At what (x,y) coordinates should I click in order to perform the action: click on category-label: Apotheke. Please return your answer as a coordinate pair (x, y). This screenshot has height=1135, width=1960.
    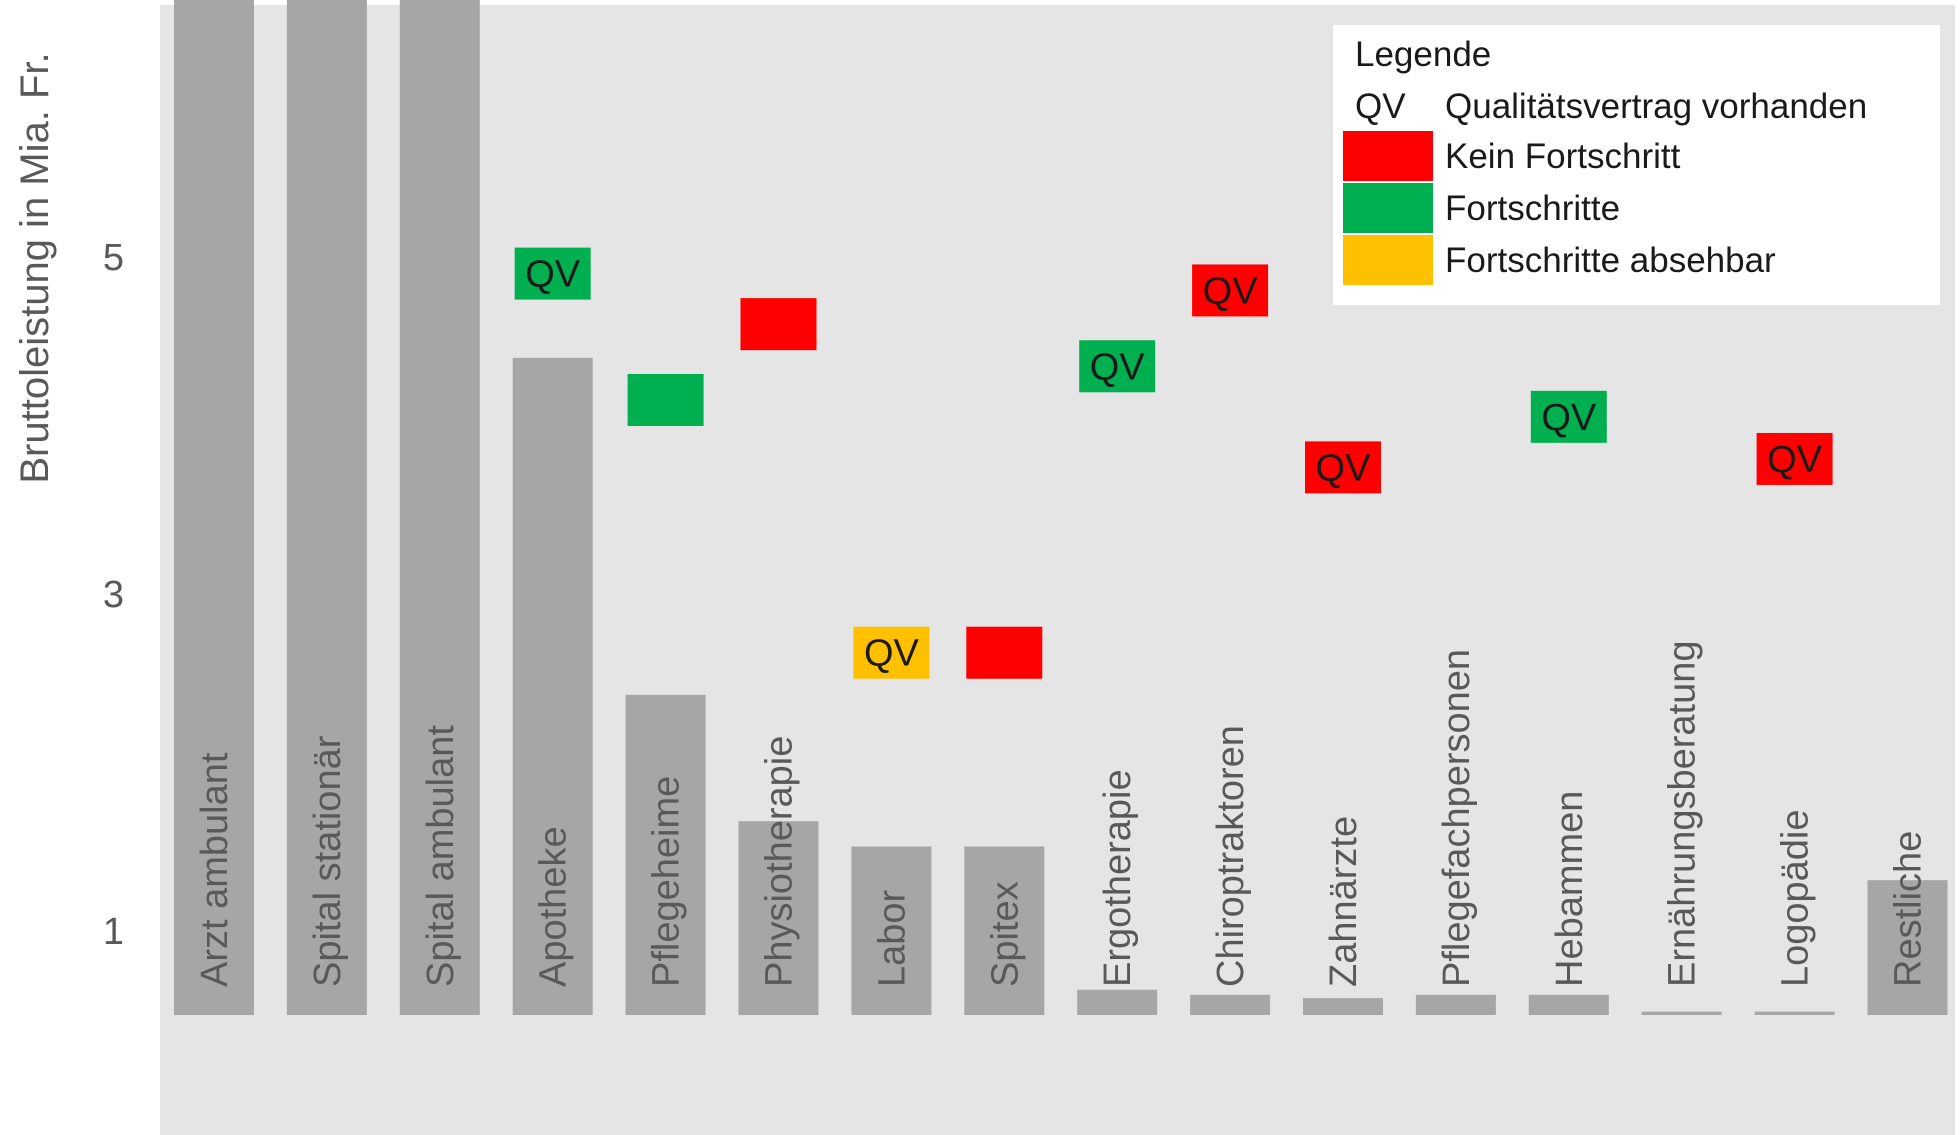
    Looking at the image, I should click on (554, 906).